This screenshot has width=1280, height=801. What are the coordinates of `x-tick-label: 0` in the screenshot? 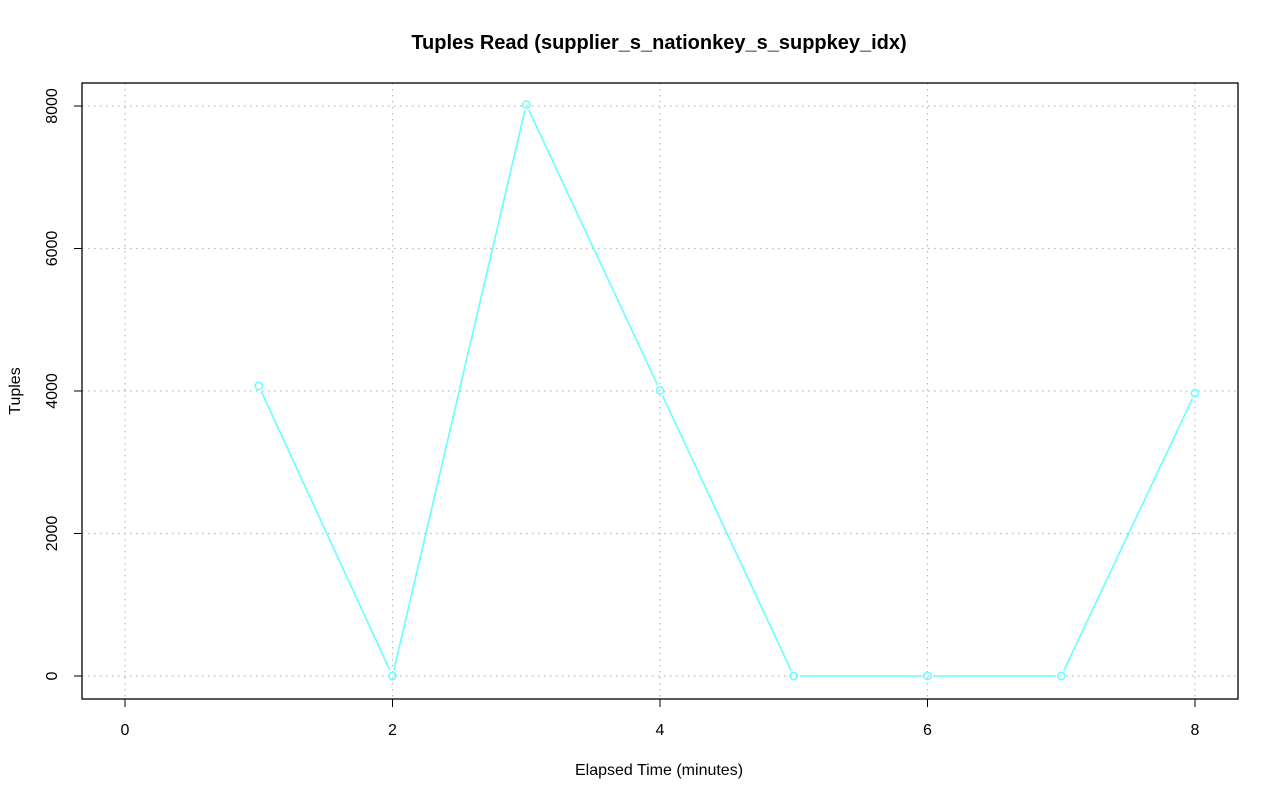 It's located at (125, 730).